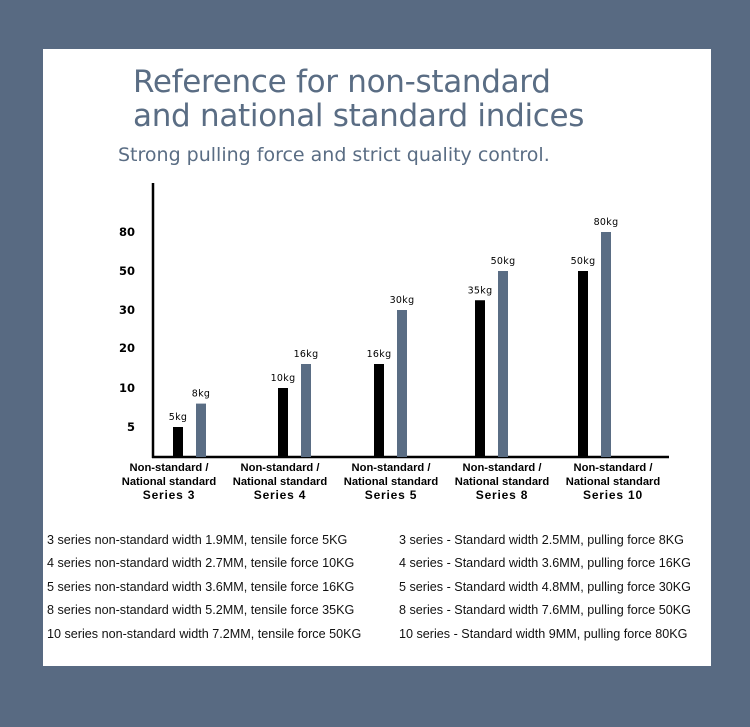 Image resolution: width=750 pixels, height=727 pixels. Describe the element at coordinates (606, 222) in the screenshot. I see `data-label: 80kg` at that location.